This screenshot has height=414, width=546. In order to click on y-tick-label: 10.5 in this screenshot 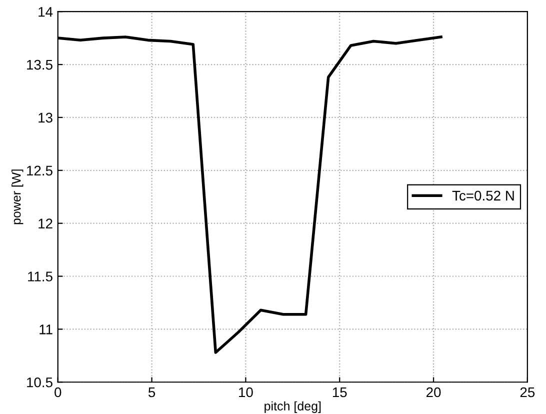, I will do `click(39, 382)`.